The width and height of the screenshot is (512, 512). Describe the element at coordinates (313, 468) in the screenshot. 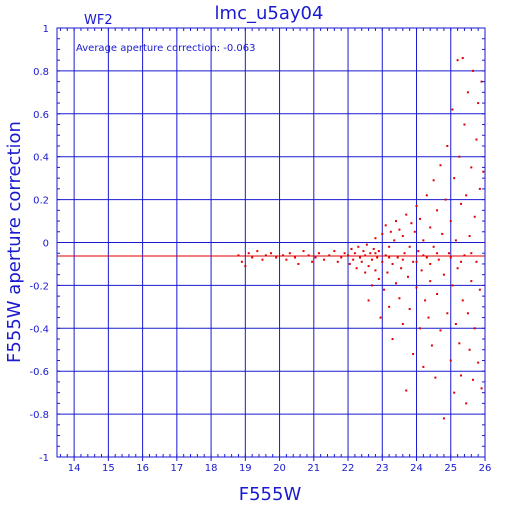

I see `x-tick-label: 21` at that location.